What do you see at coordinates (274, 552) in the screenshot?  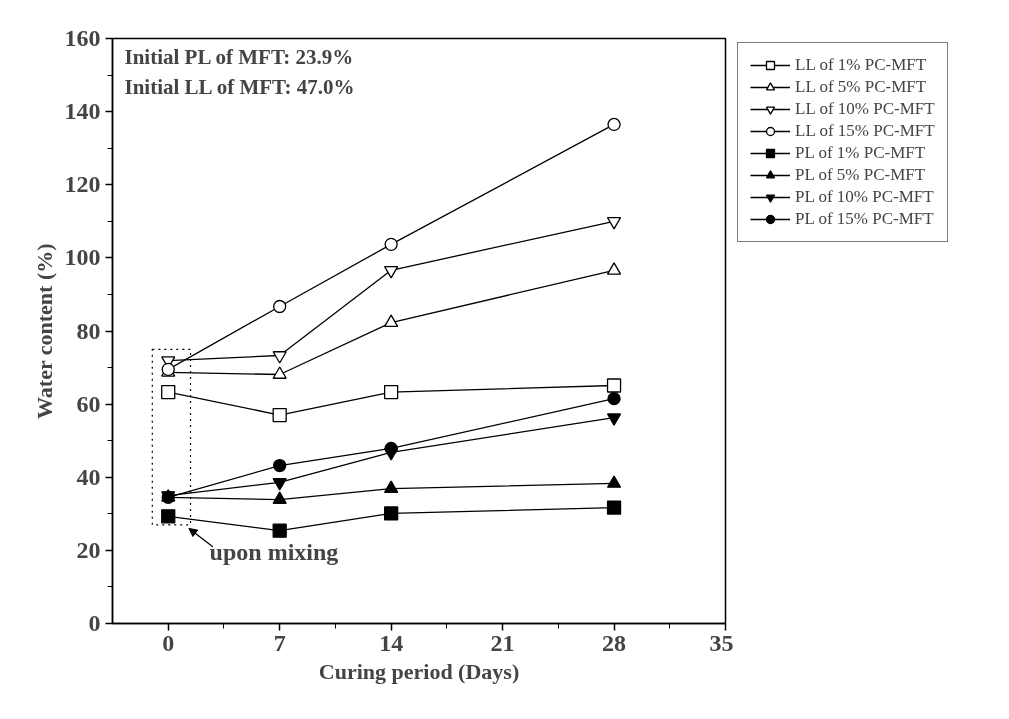 I see `annotation: upon mixing` at bounding box center [274, 552].